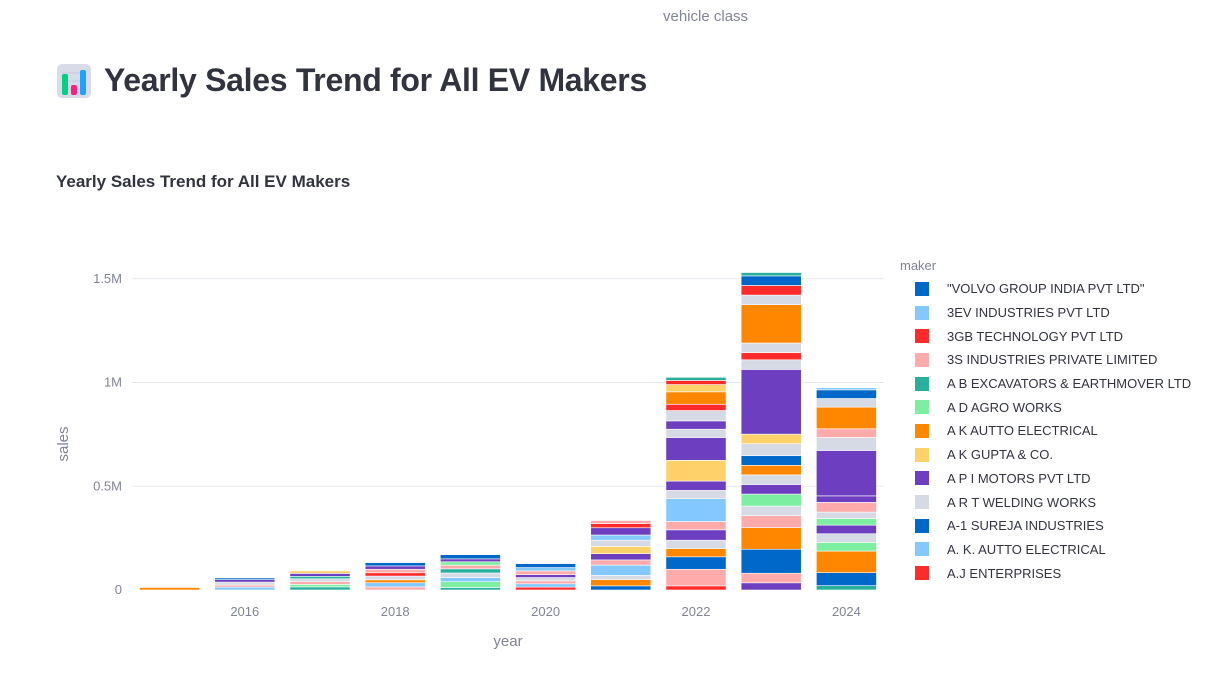  Describe the element at coordinates (395, 611) in the screenshot. I see `x-tick-label: 2018` at that location.